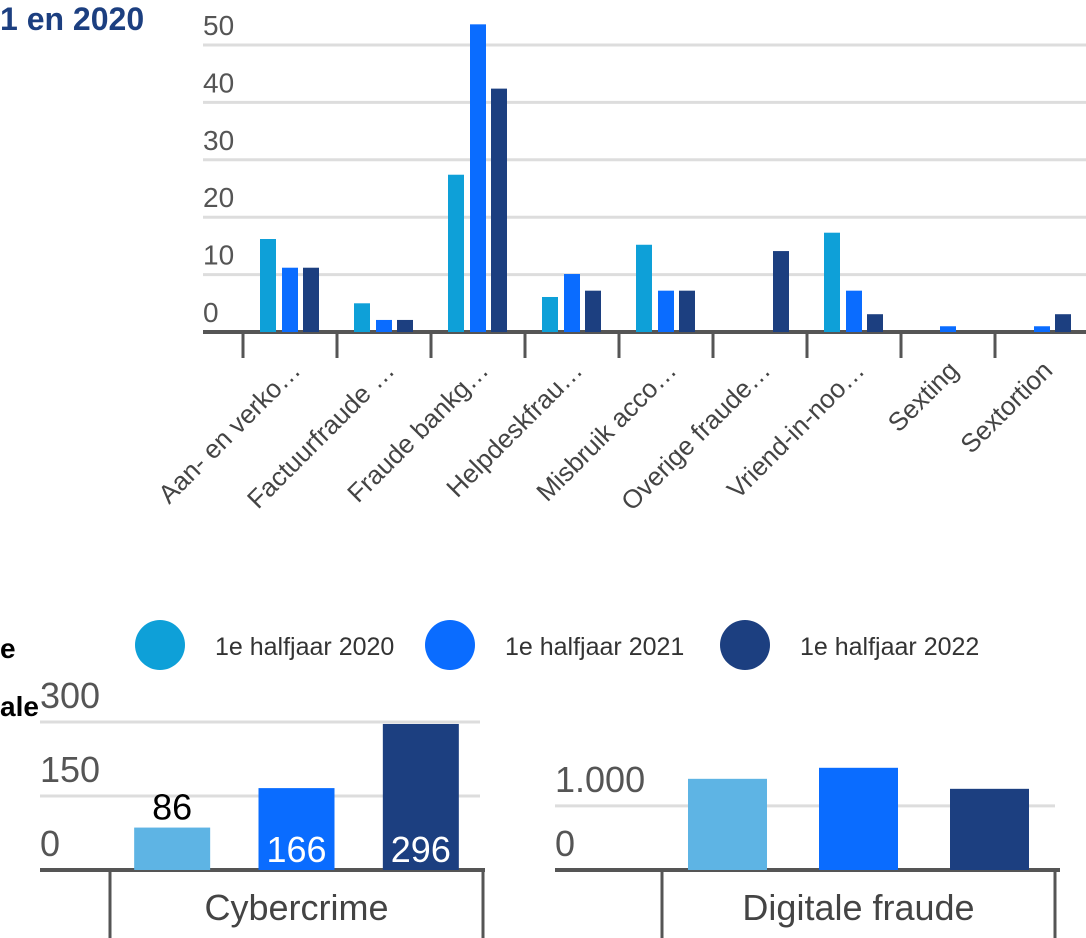 This screenshot has height=938, width=1086. What do you see at coordinates (858, 907) in the screenshot?
I see `x-tick-label: Digitale fraude` at bounding box center [858, 907].